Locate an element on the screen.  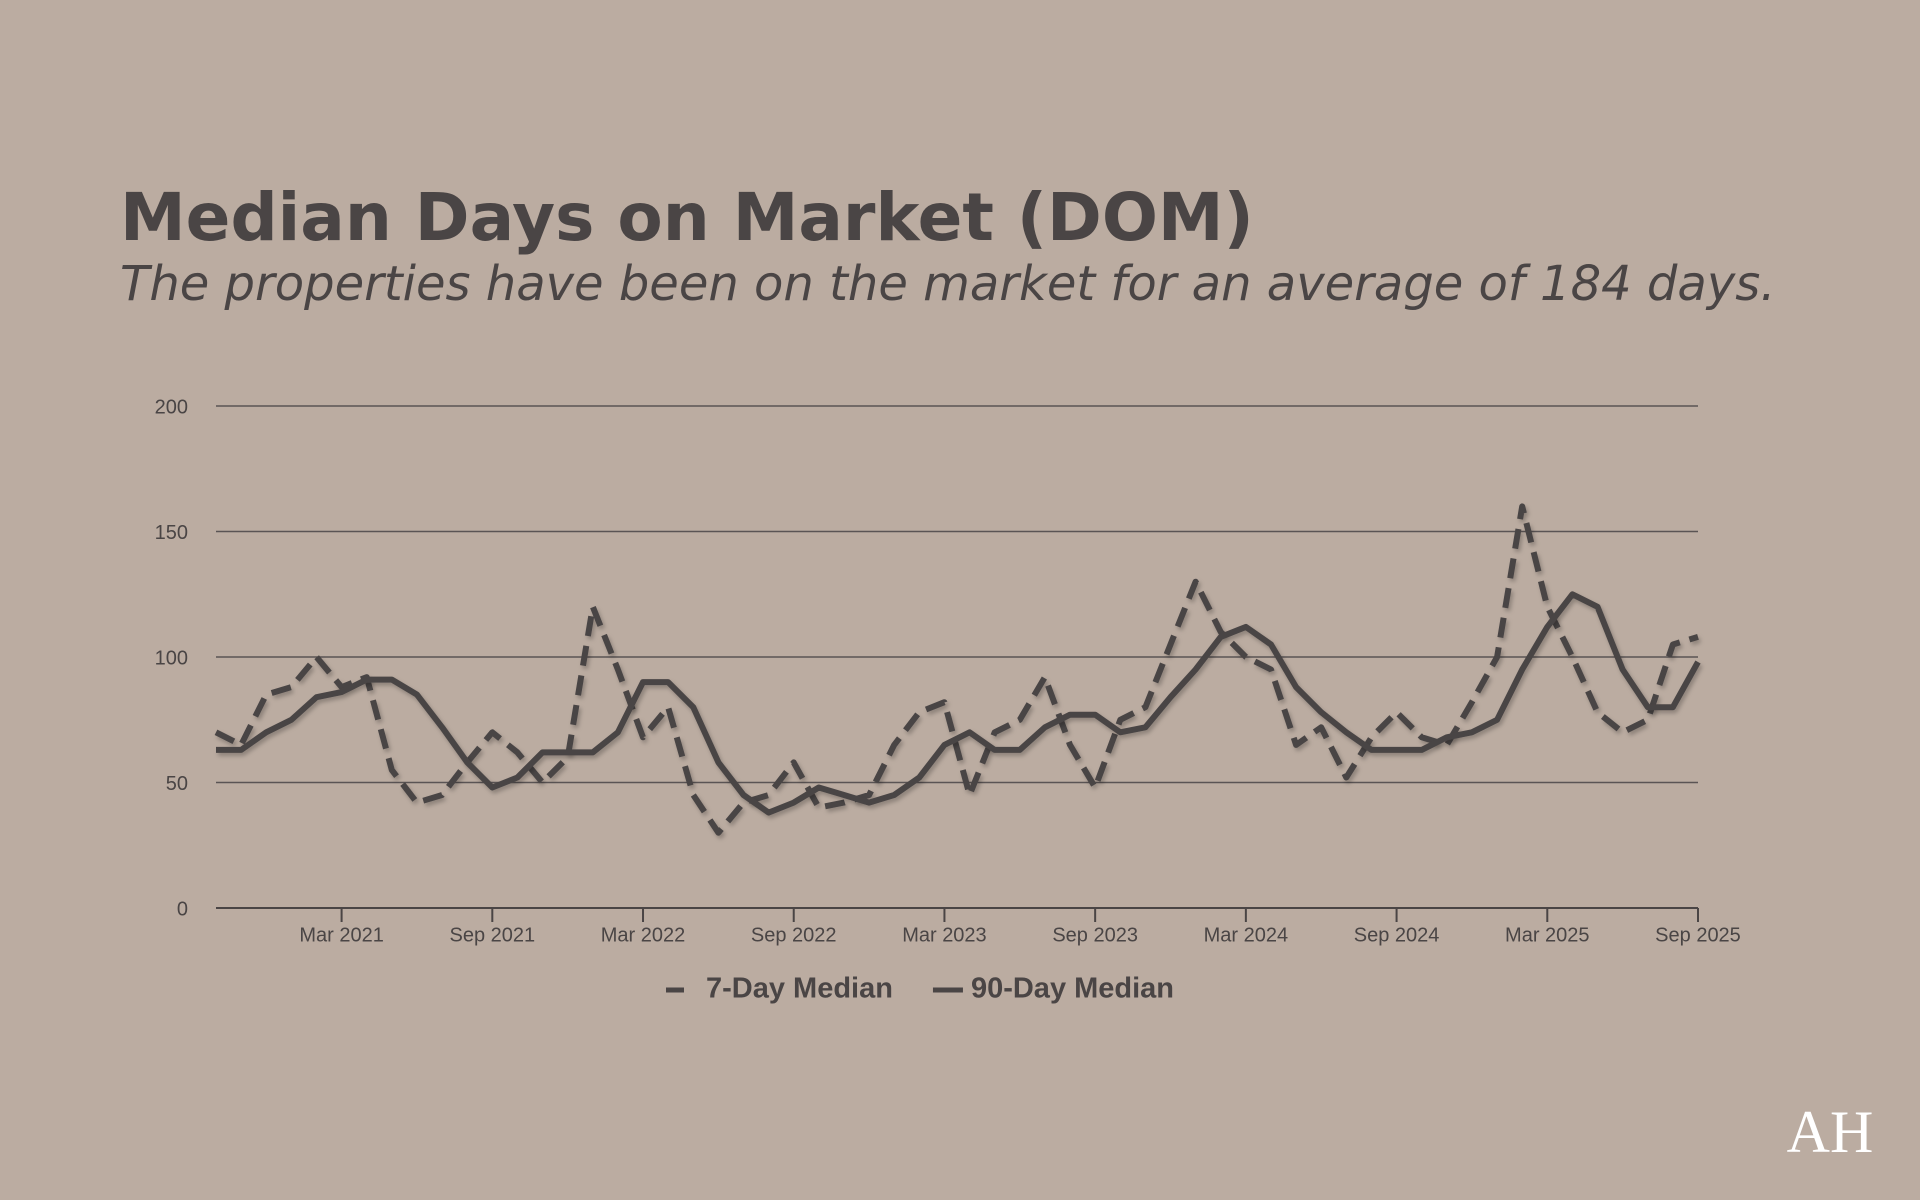
x-tick-label: Mar 2021 is located at coordinates (341, 935).